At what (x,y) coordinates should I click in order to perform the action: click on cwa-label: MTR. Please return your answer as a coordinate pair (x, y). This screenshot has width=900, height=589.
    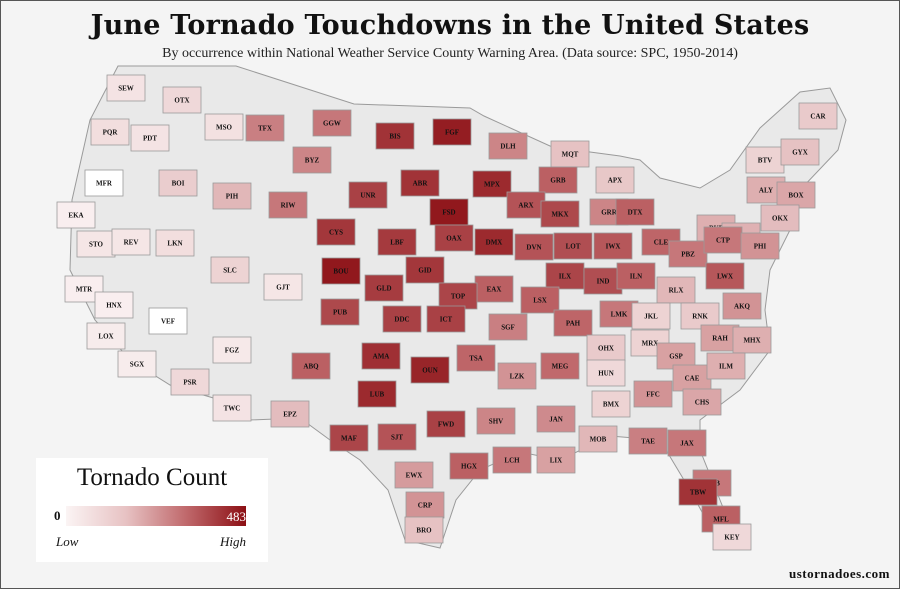
    Looking at the image, I should click on (84, 290).